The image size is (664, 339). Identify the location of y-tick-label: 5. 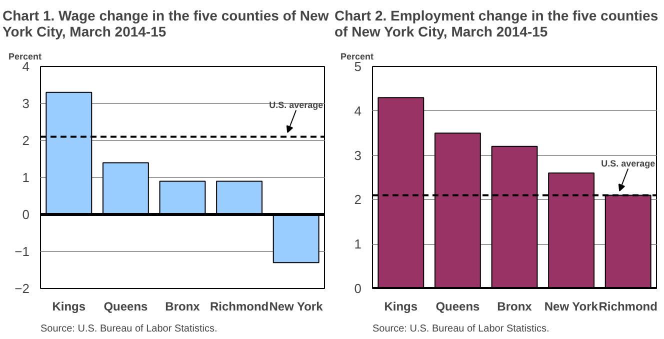
(358, 66).